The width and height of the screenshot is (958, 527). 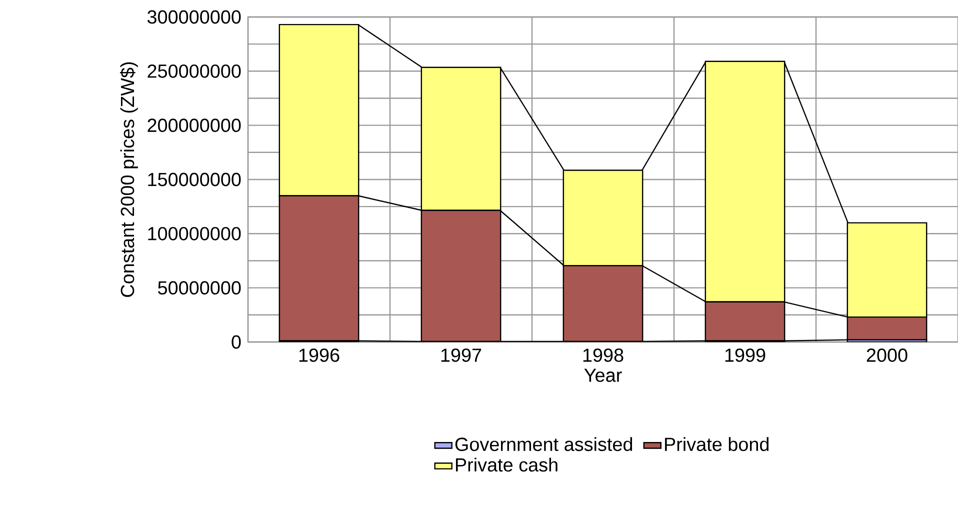 What do you see at coordinates (194, 179) in the screenshot?
I see `y-tick-label: 150000000` at bounding box center [194, 179].